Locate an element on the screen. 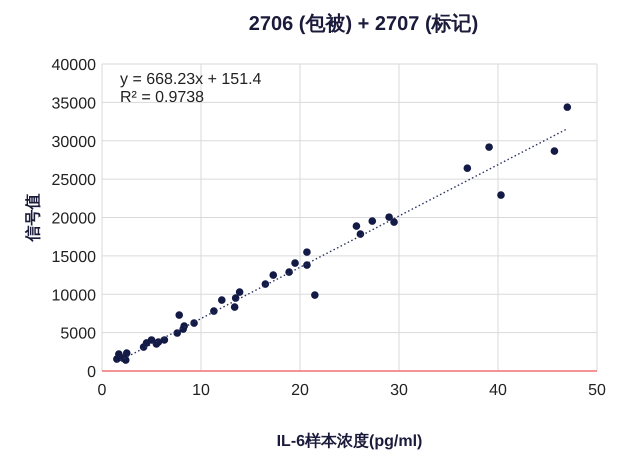  y-tick-label: 0 is located at coordinates (91, 372).